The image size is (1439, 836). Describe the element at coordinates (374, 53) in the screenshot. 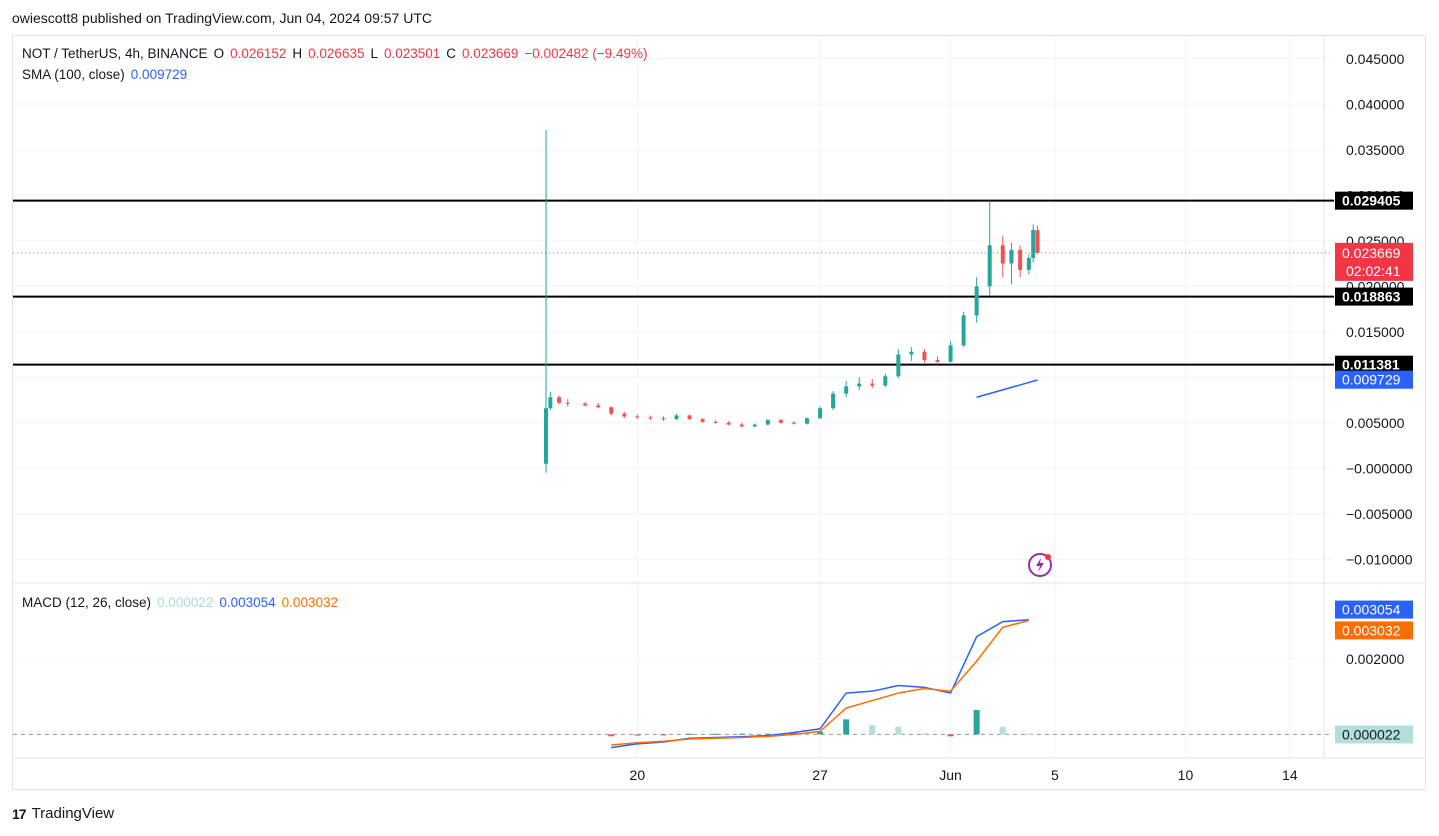

I see `low-label: L` at that location.